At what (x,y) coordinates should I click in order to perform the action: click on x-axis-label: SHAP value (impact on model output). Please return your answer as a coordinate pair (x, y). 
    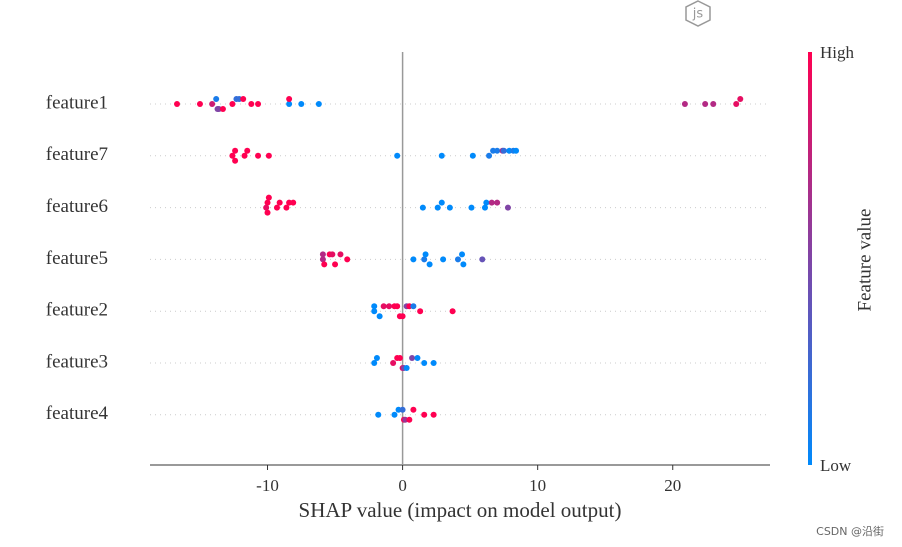
    Looking at the image, I should click on (460, 510).